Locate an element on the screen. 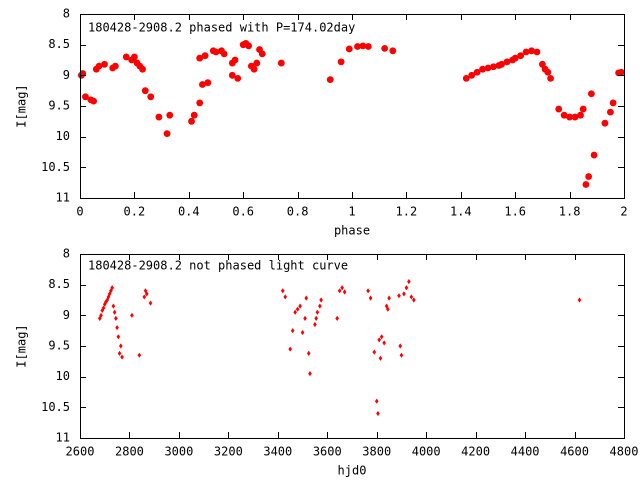 This screenshot has height=480, width=640. unphased-y-tick-label: 9.5 is located at coordinates (59, 346).